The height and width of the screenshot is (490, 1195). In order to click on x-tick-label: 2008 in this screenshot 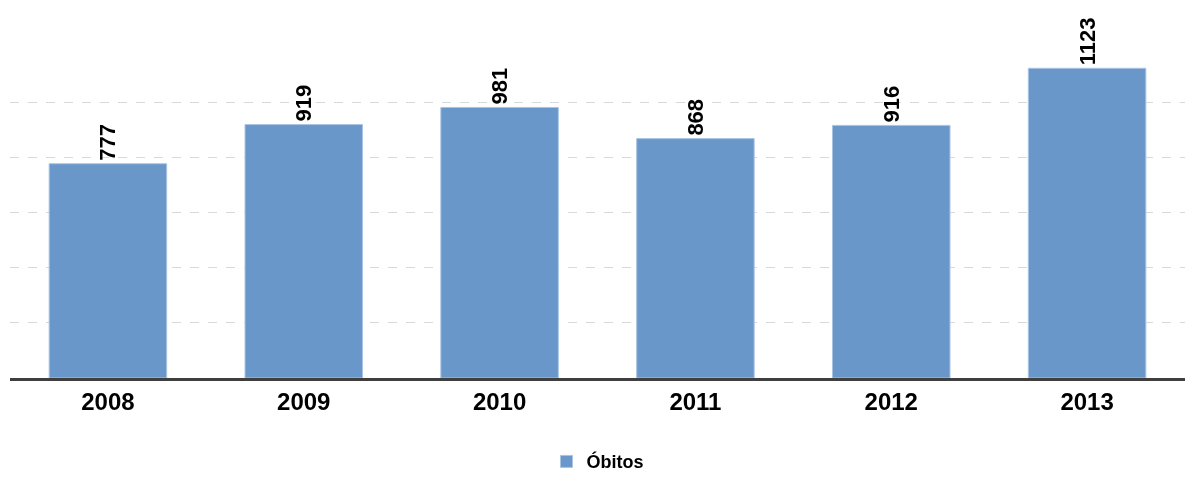, I will do `click(108, 401)`.